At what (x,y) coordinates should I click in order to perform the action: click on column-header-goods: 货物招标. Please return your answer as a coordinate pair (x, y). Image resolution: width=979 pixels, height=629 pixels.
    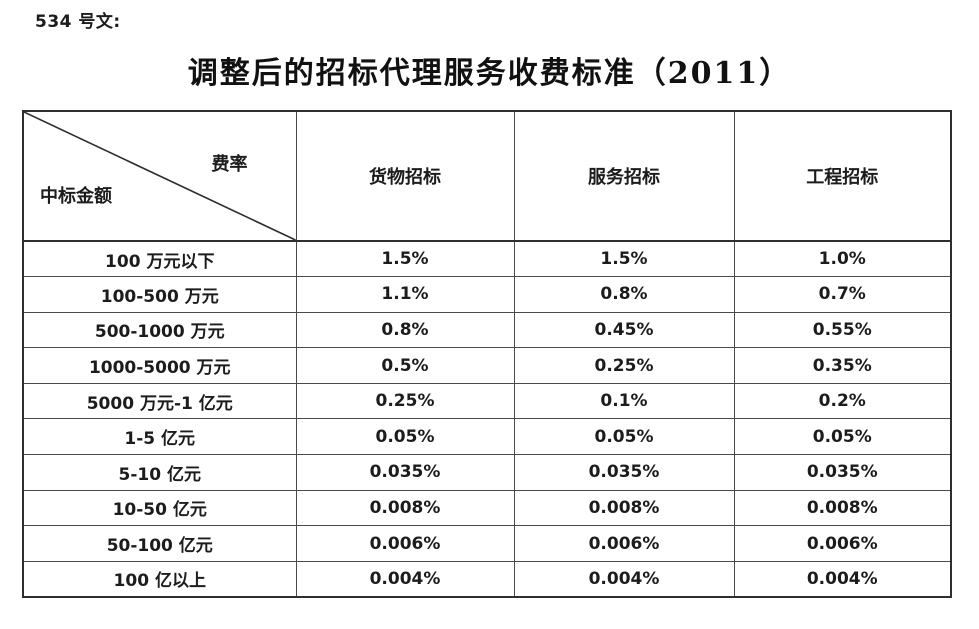
    Looking at the image, I should click on (405, 176).